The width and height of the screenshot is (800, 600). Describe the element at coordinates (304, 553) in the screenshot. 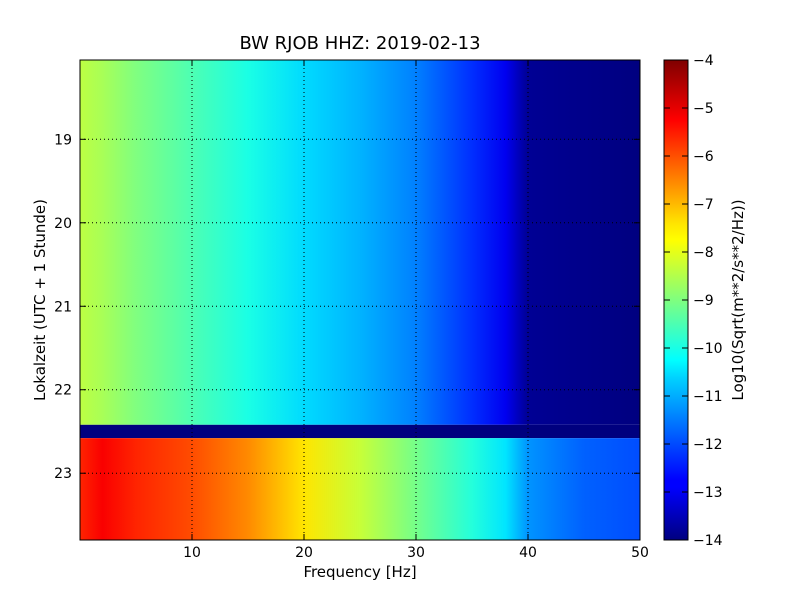

I see `x-tick-label: 20` at that location.